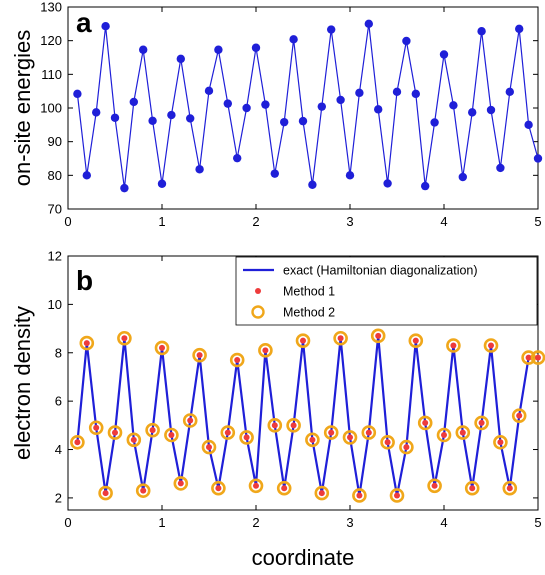 The width and height of the screenshot is (545, 575). I want to click on y-tick-label: 100, so click(51, 108).